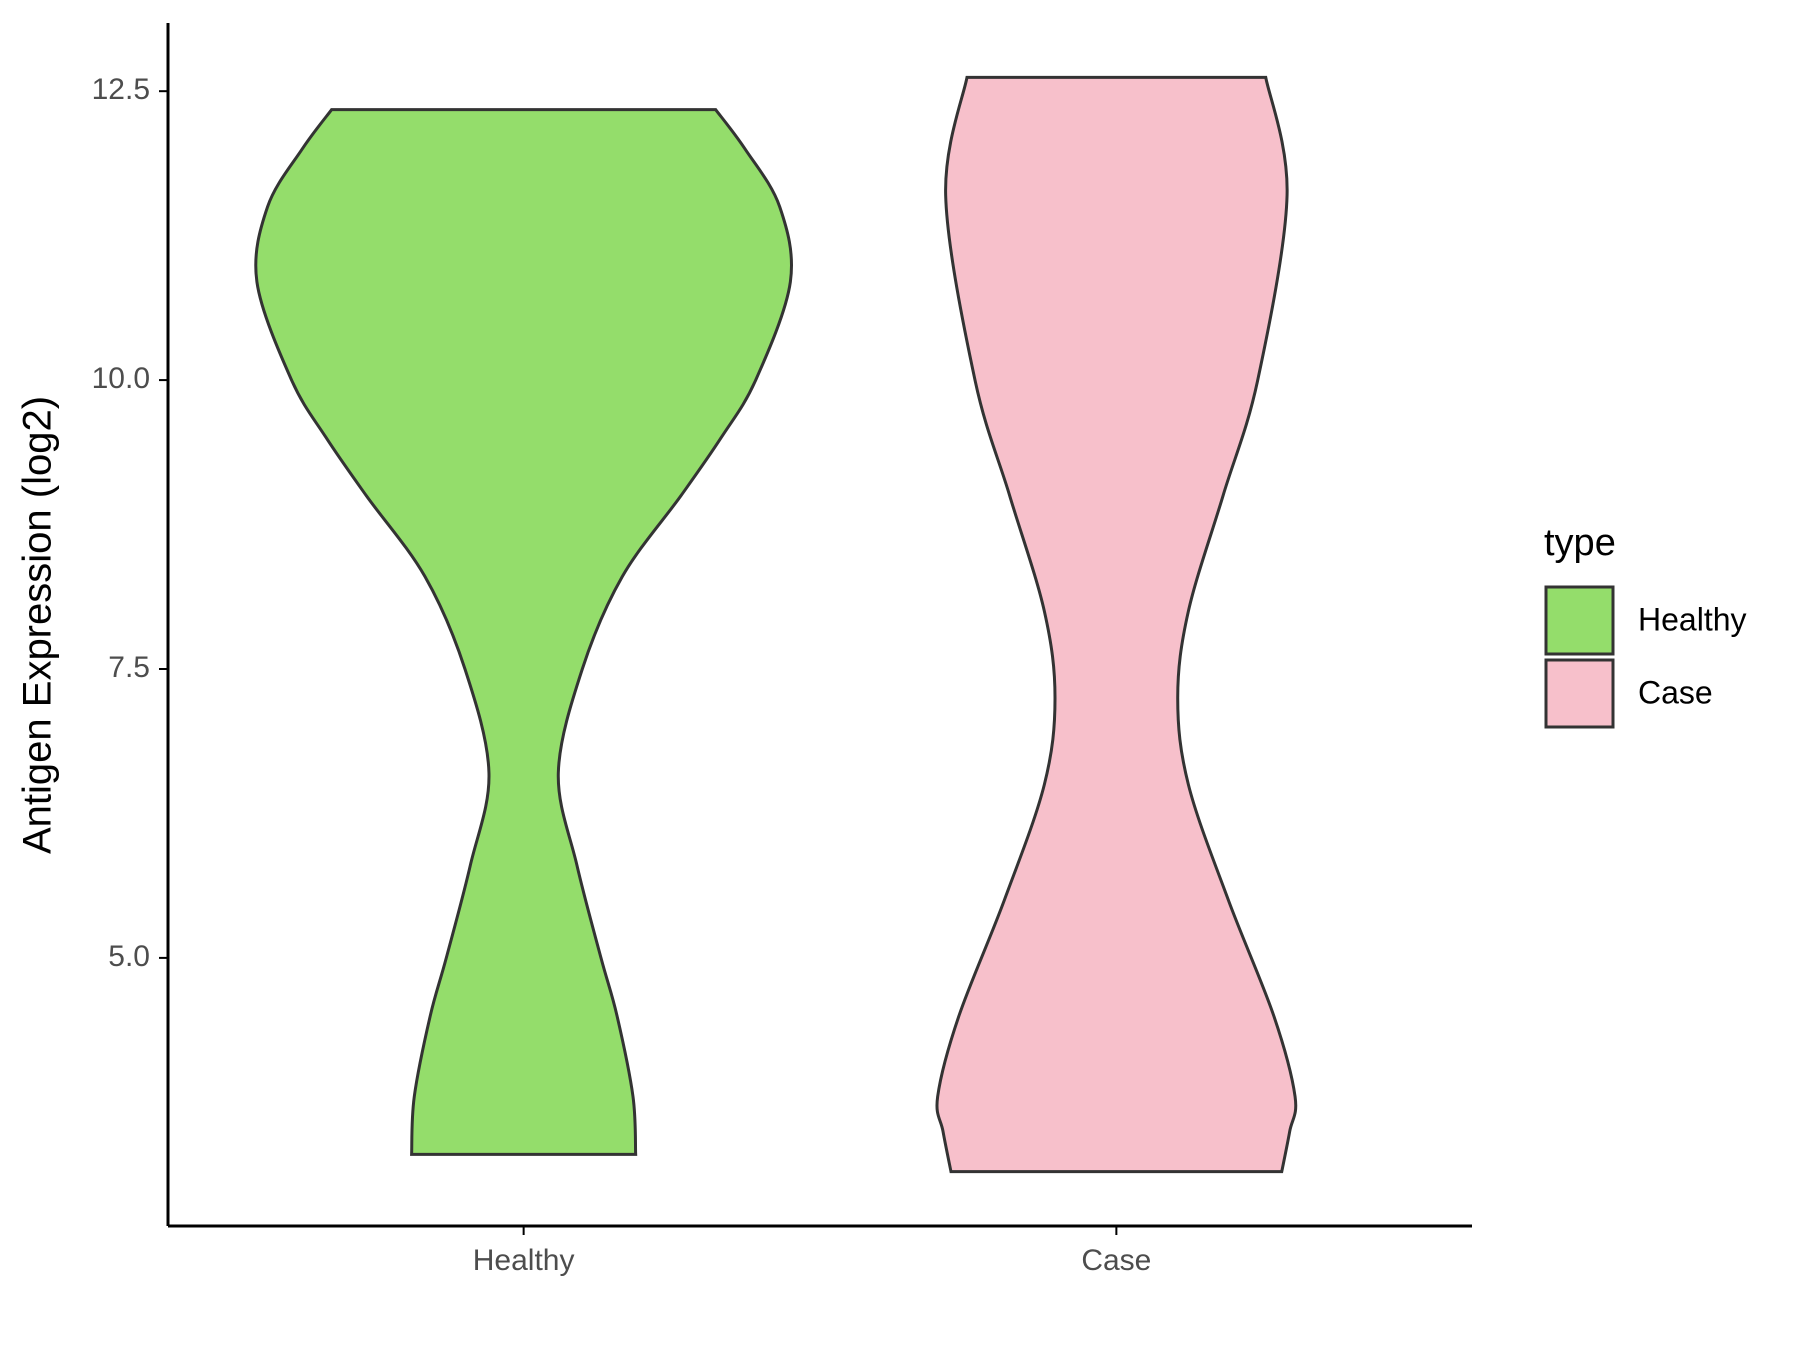  I want to click on legend-label: Case, so click(1675, 692).